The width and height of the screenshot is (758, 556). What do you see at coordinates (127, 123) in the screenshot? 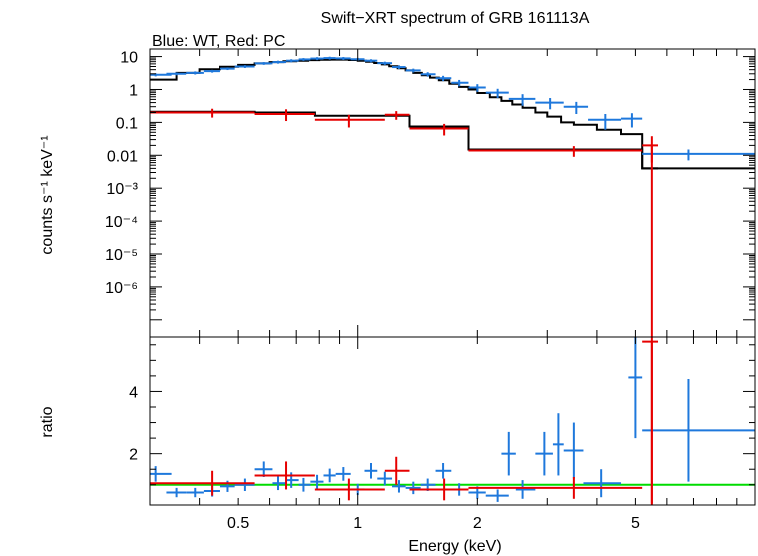
I see `spectrum-y-tick-label: 0.1` at bounding box center [127, 123].